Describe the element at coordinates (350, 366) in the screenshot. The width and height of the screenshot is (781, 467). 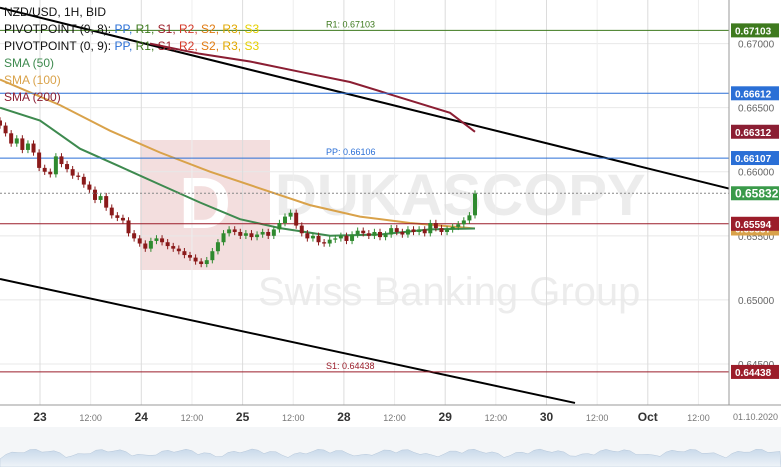
I see `pivot-level-label: S1: 0.64438` at that location.